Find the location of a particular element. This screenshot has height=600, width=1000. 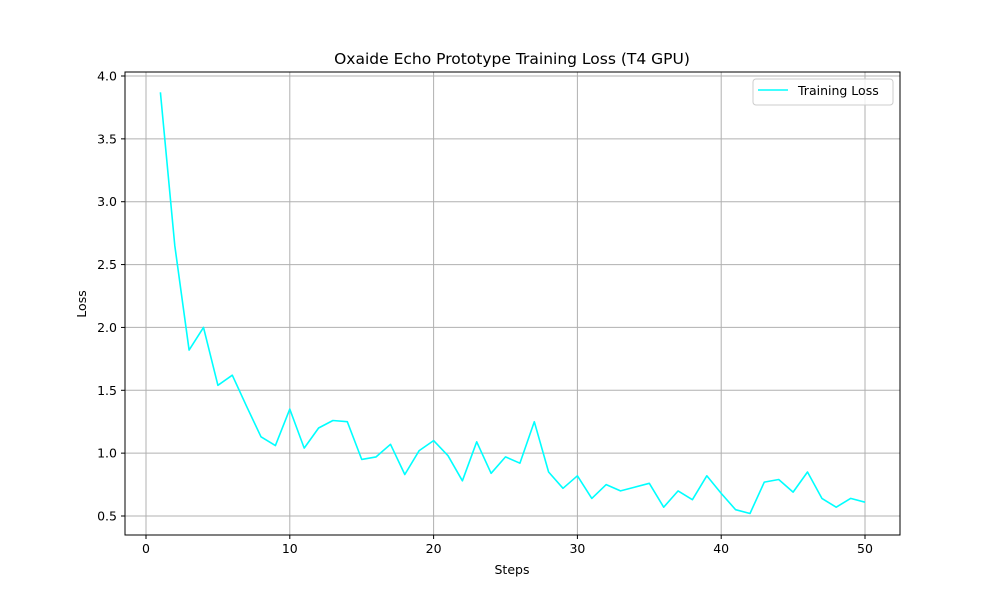

y-tick-label: 4.0 is located at coordinates (107, 76).